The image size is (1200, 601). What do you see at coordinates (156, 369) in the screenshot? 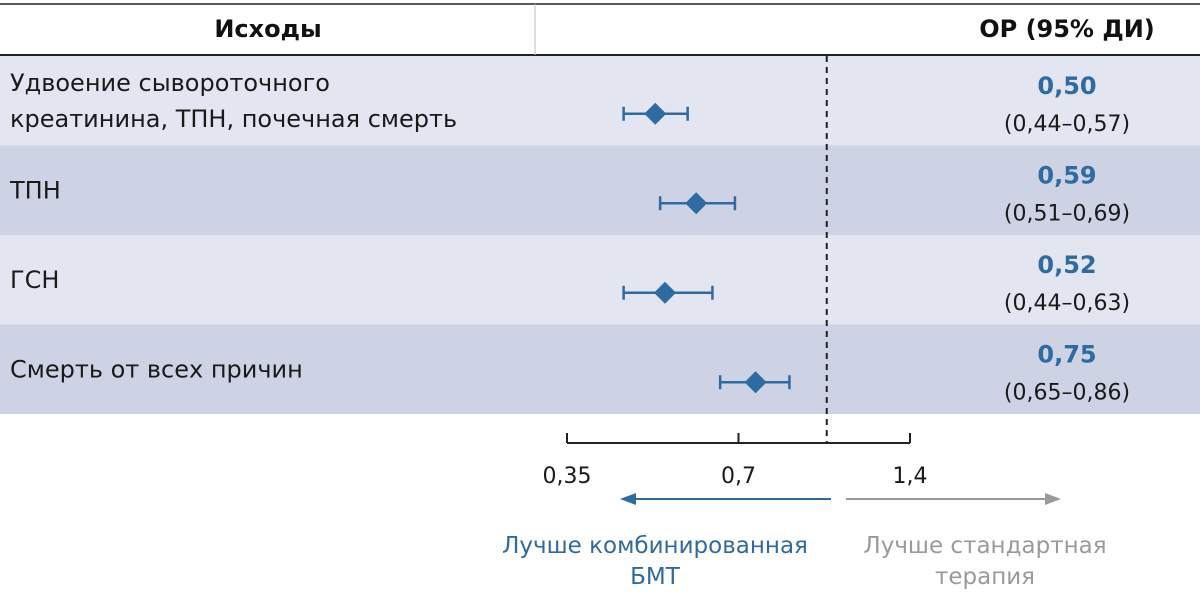
I see `outcome-label: Смерть от всех причин` at bounding box center [156, 369].